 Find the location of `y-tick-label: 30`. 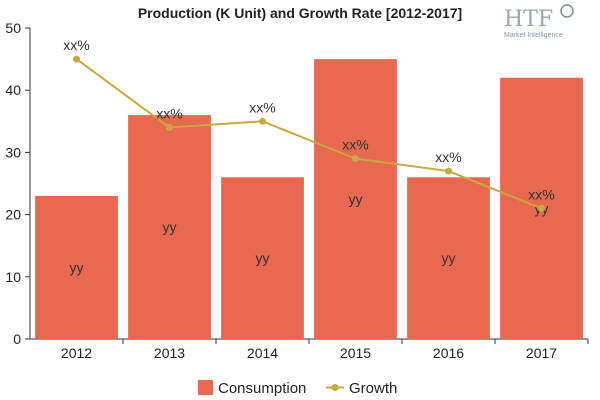

y-tick-label: 30 is located at coordinates (13, 152).